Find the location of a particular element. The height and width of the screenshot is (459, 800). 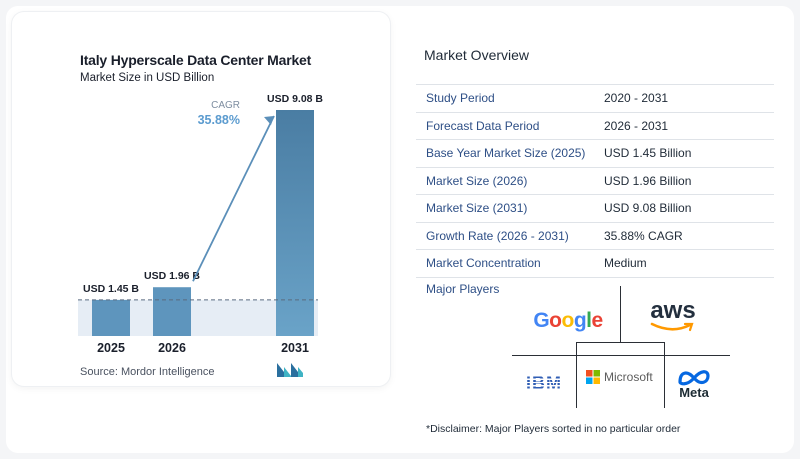

overview-value: 2020 - 2031 is located at coordinates (636, 98).